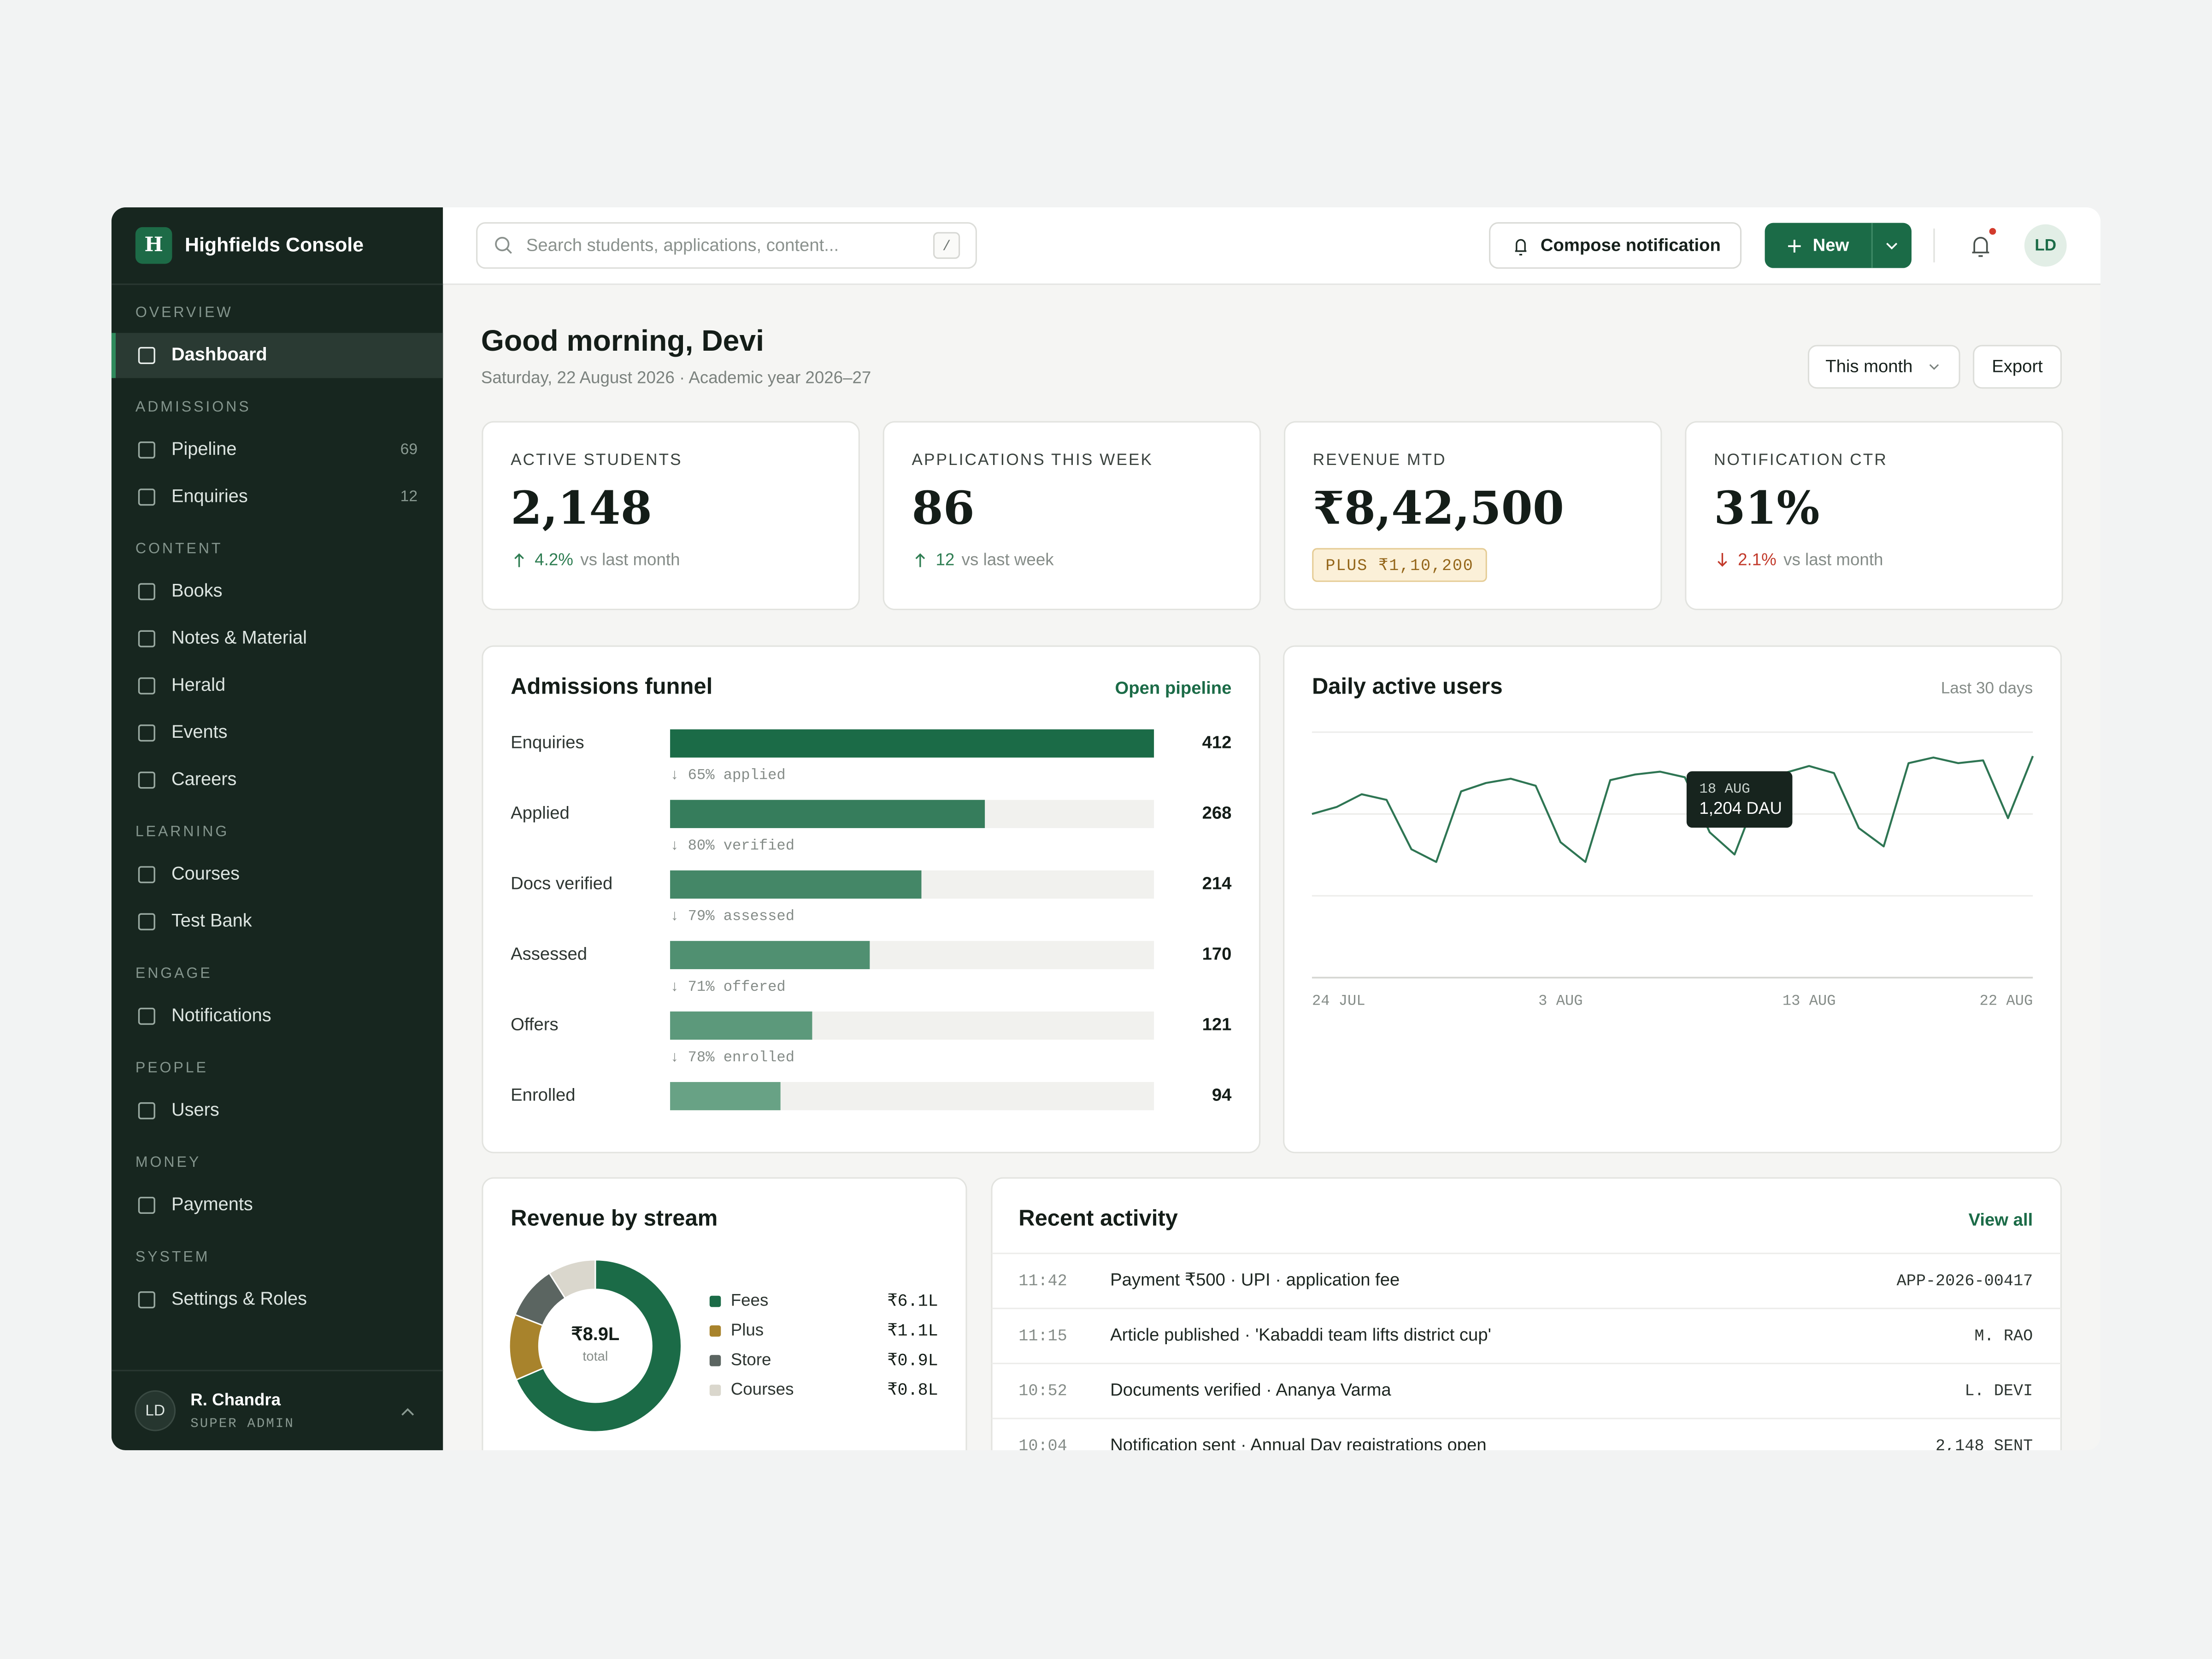 This screenshot has width=2212, height=1659. Describe the element at coordinates (1042, 1281) in the screenshot. I see `activity-time: 11:42` at that location.